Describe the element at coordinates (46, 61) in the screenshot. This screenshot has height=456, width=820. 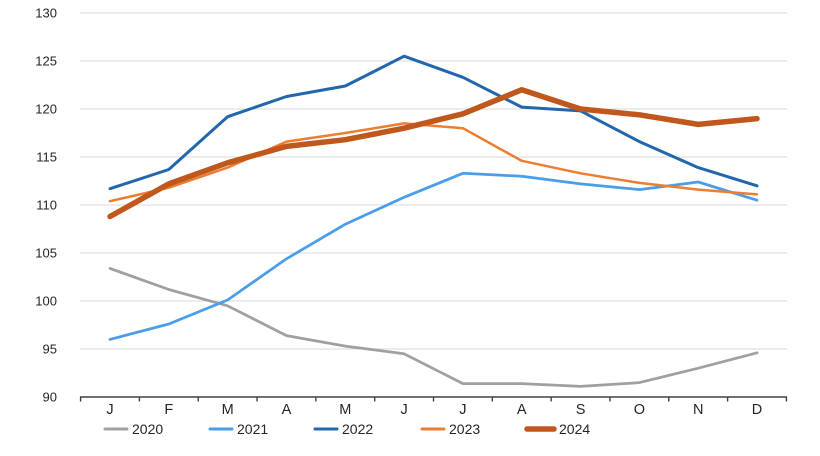
I see `y-tick-label-125: 125` at that location.